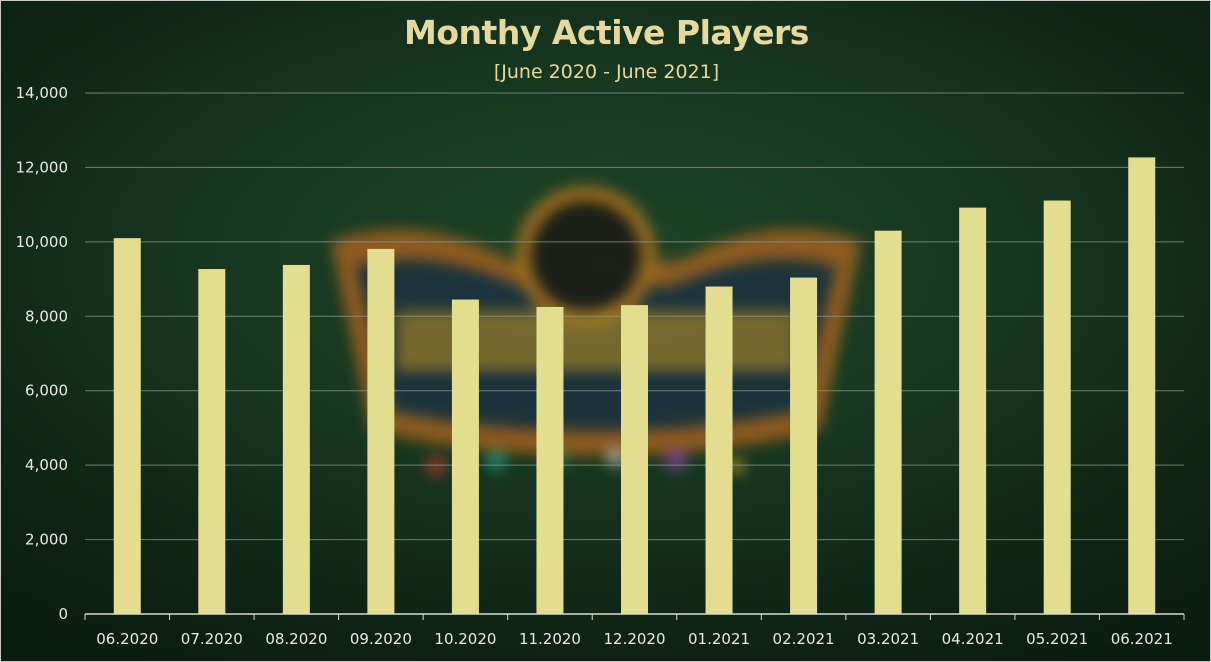  Describe the element at coordinates (465, 456) in the screenshot. I see `bar-10.2020` at that location.